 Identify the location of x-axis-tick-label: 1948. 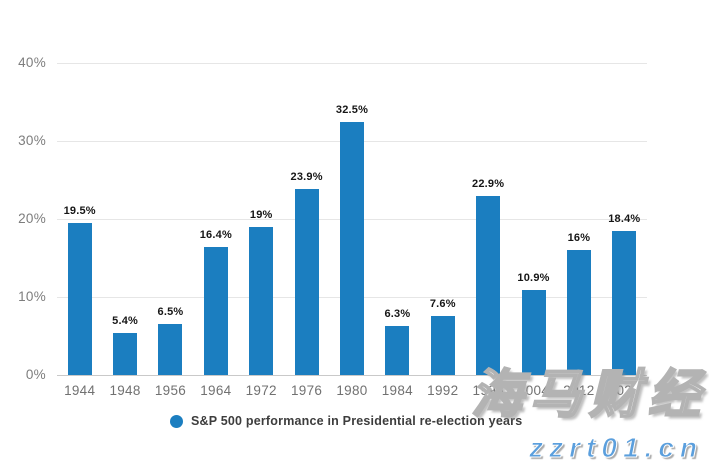
(125, 390).